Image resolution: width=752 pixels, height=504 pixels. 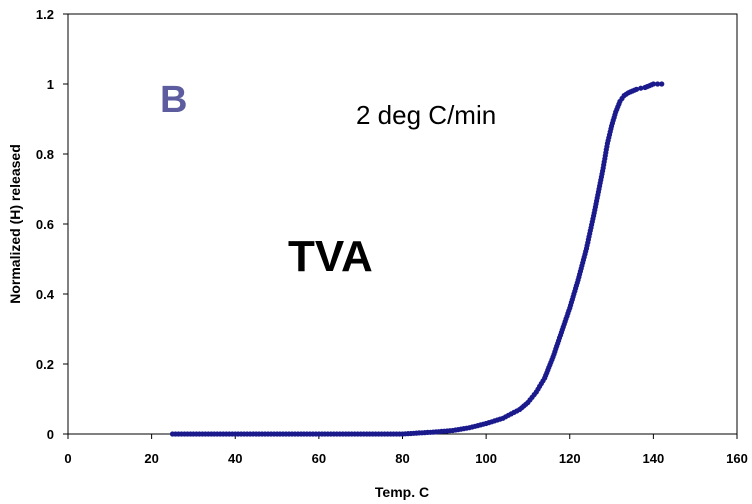 What do you see at coordinates (151, 458) in the screenshot?
I see `x-tick-label: 20` at bounding box center [151, 458].